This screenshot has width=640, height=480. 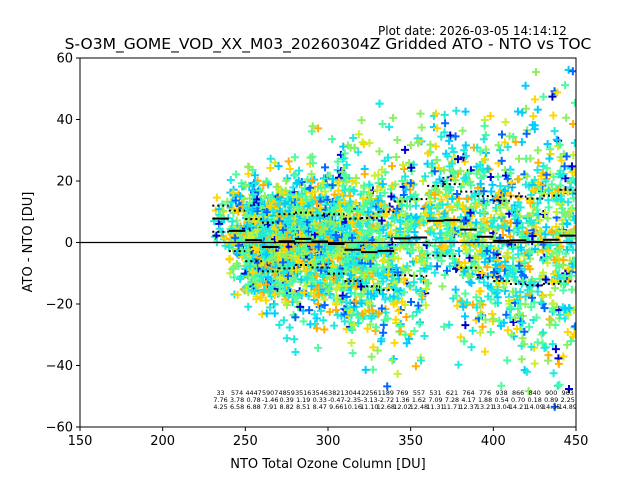 I want to click on bin-std-label: 6.58, so click(x=237, y=407).